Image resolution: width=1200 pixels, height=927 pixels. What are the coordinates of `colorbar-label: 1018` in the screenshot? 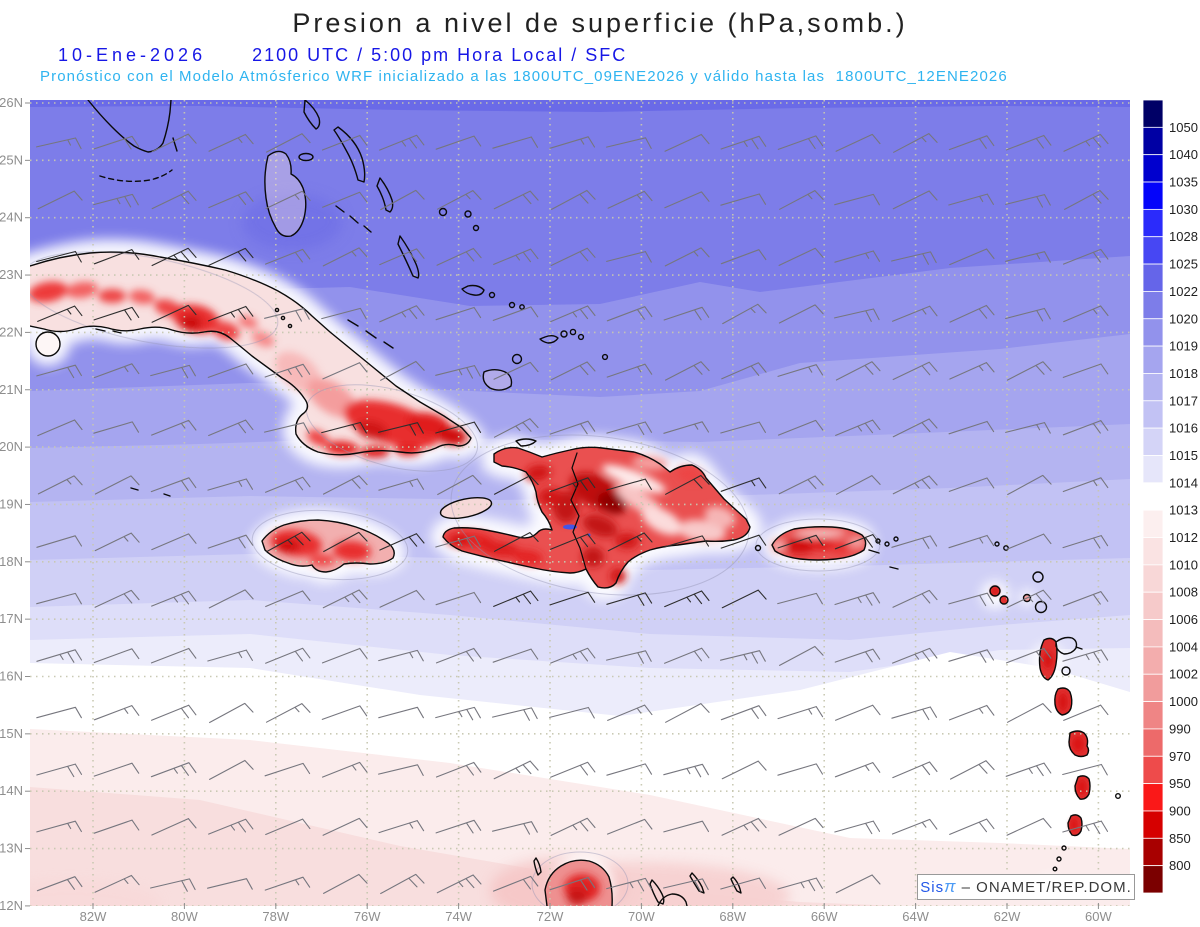 It's located at (1183, 373).